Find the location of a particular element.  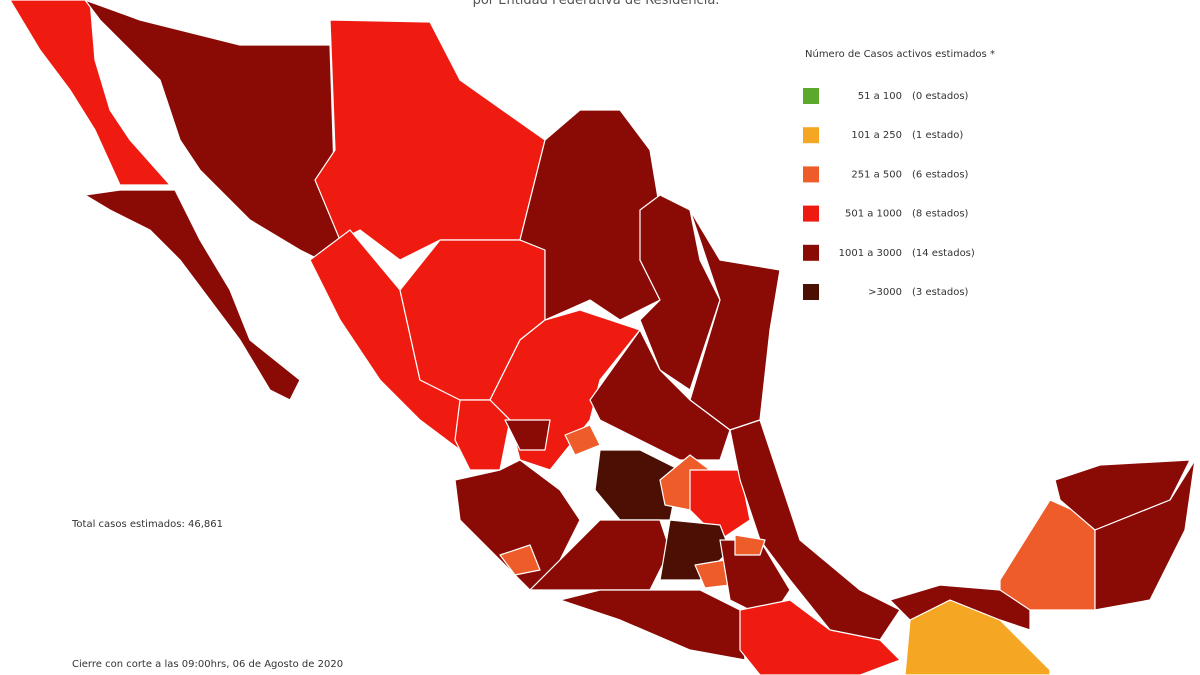

legend-count: (6 estados) is located at coordinates (940, 174).